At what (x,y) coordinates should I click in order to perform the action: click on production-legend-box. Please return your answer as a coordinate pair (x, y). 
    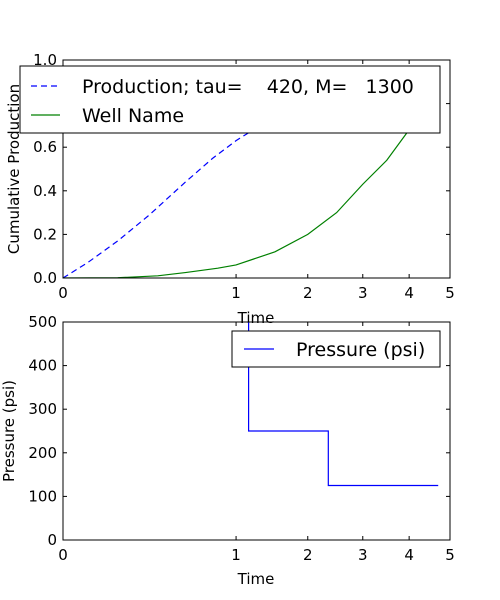
    Looking at the image, I should click on (230, 99).